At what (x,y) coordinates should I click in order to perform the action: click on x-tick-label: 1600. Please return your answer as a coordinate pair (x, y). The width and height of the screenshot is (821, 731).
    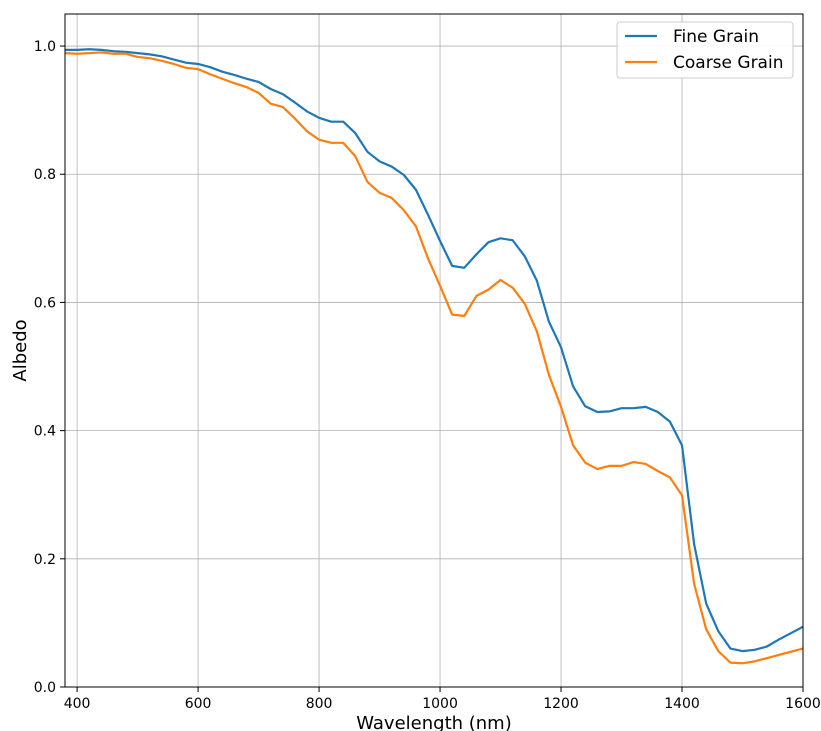
    Looking at the image, I should click on (803, 704).